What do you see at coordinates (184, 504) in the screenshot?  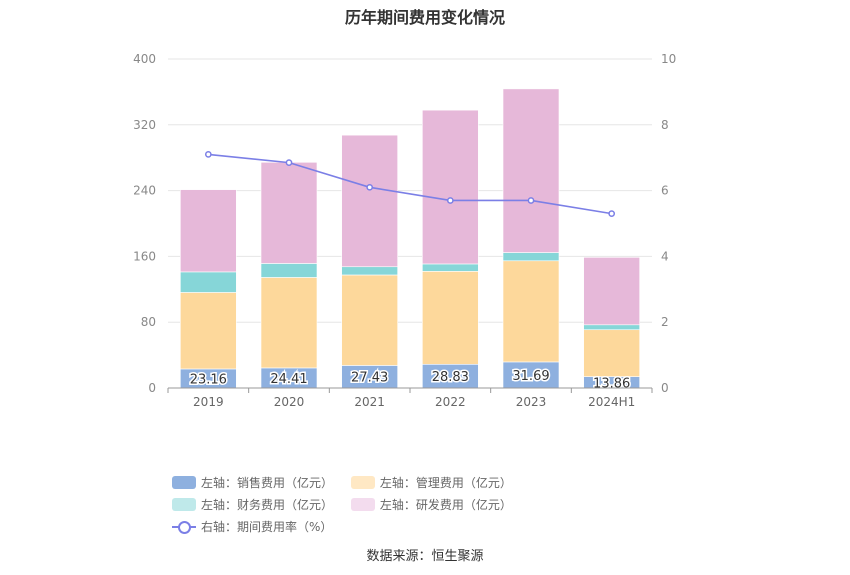 I see `legend-swatch-finance` at bounding box center [184, 504].